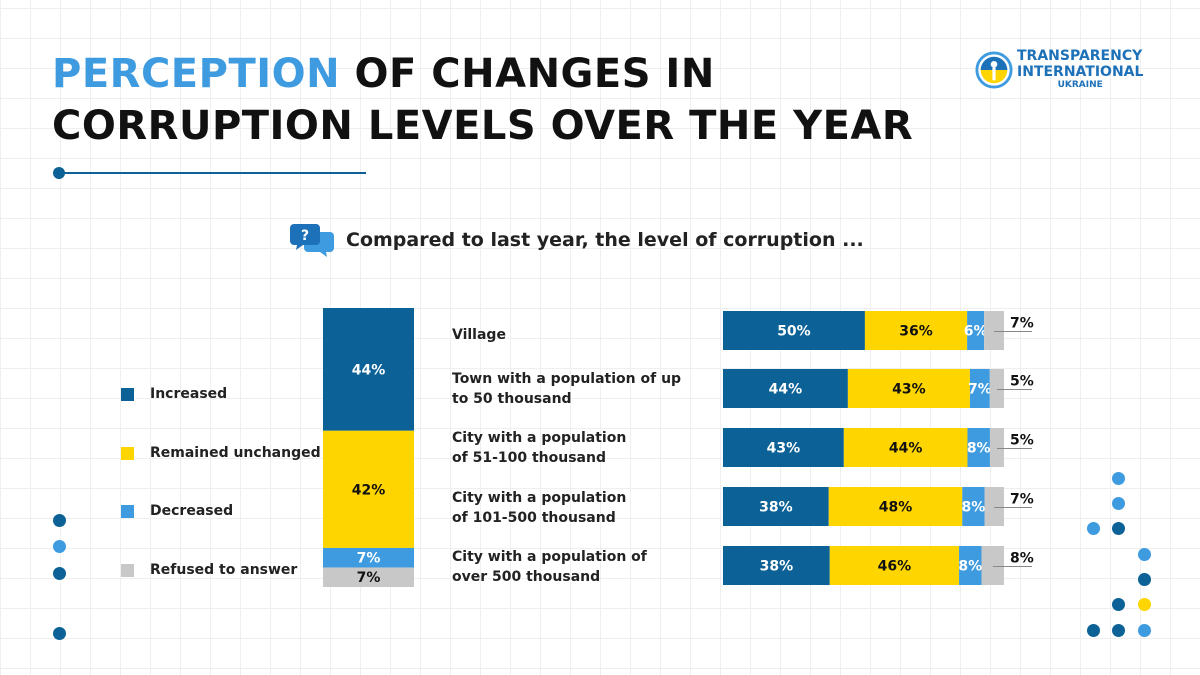 Image resolution: width=1200 pixels, height=675 pixels. What do you see at coordinates (196, 74) in the screenshot?
I see `title-accent: PERCEPTION` at bounding box center [196, 74].